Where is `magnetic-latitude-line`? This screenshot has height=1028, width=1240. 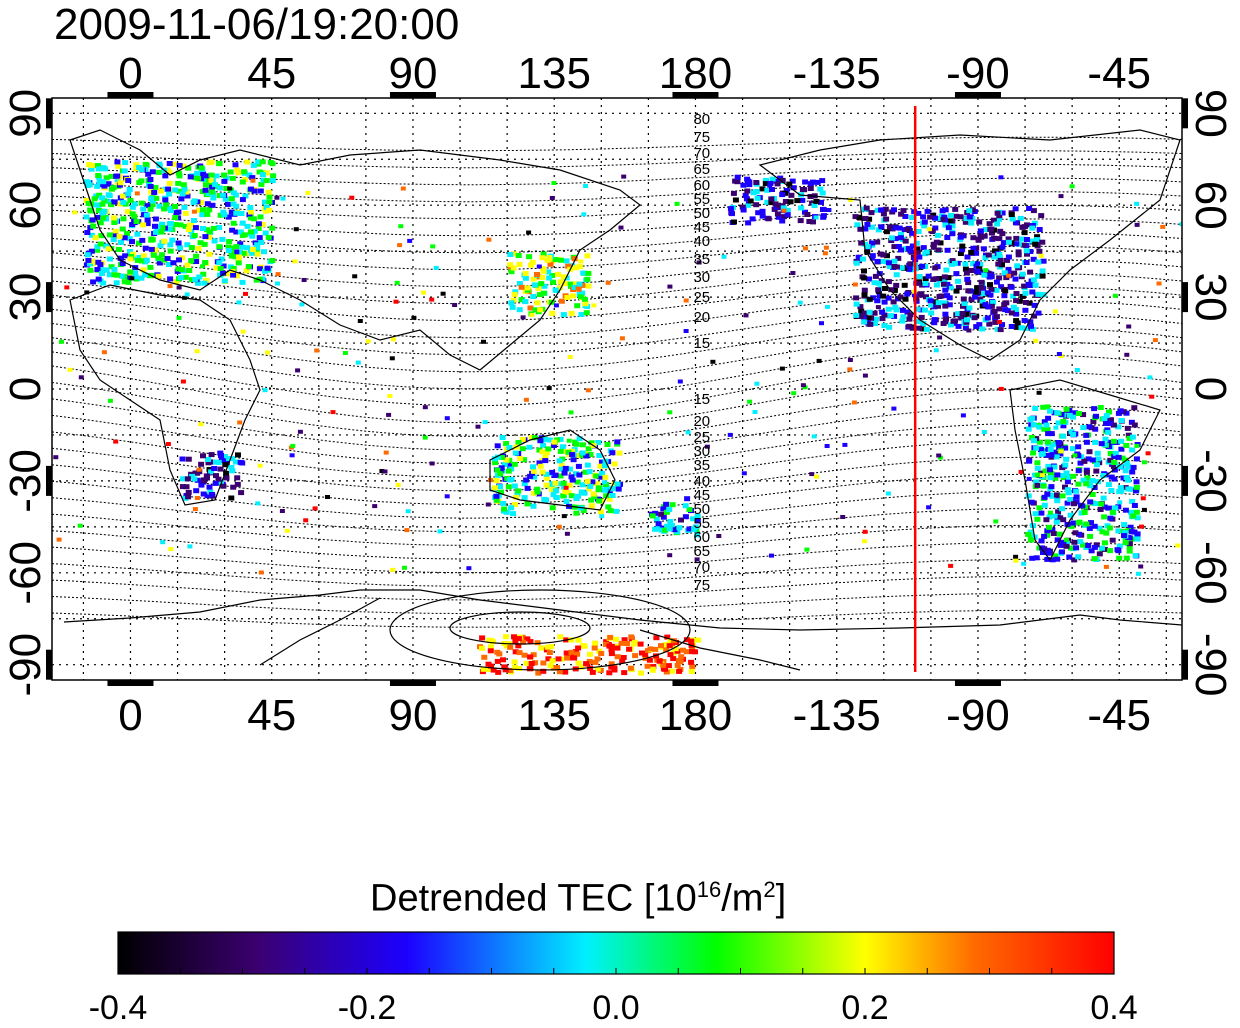
magnetic-latitude-line is located at coordinates (617, 205).